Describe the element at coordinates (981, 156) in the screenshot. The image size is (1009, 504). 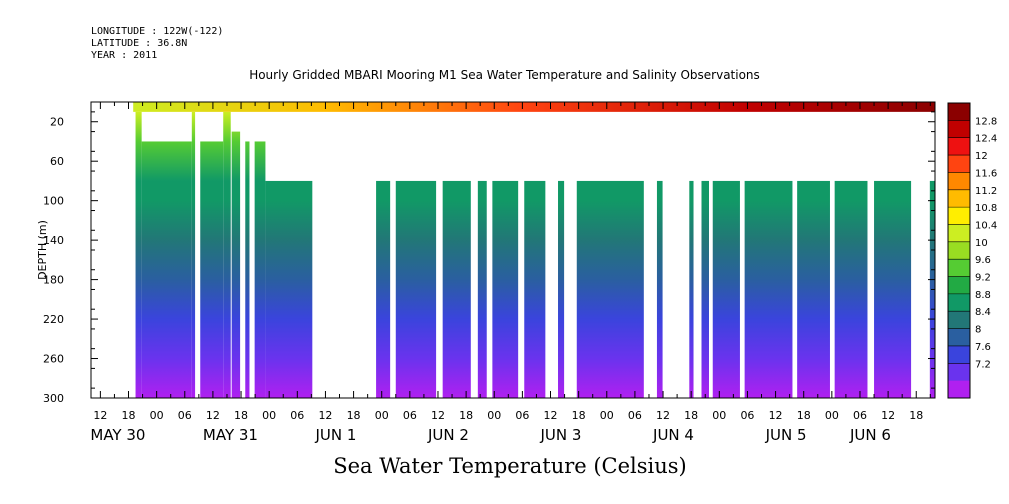
I see `colorbar-label: 12` at that location.